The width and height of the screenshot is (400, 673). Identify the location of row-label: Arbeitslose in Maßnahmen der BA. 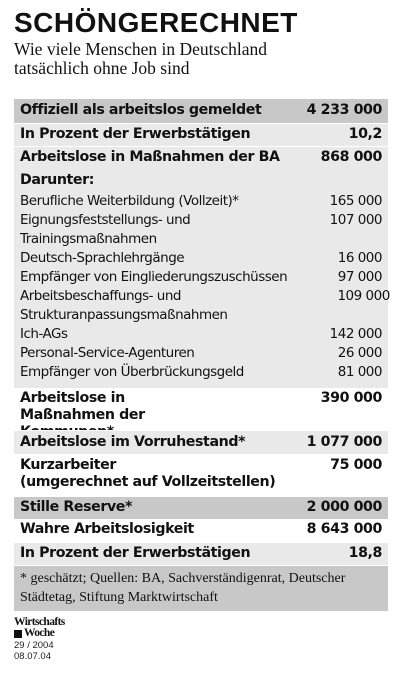
(150, 157).